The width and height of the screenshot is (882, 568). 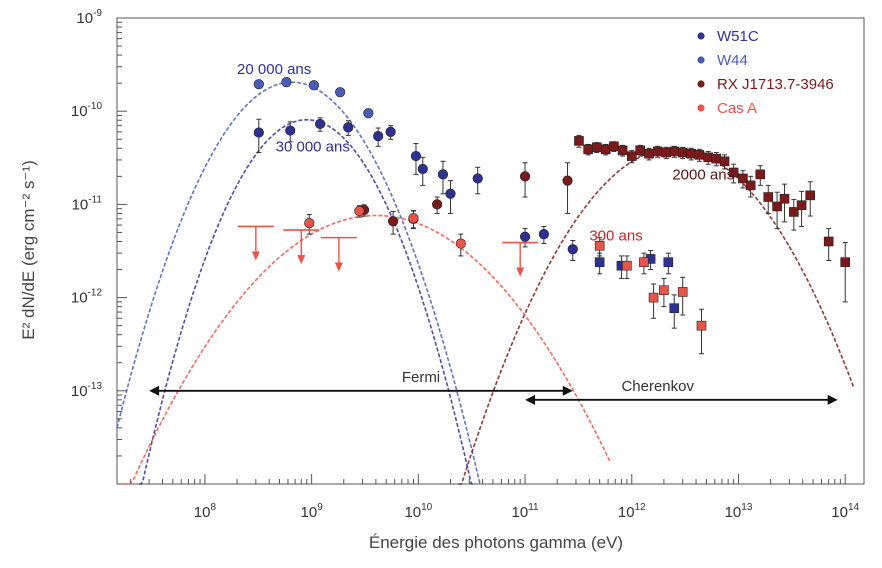 I want to click on legend: W51C W44 RX J1713.7-3946 Cas A, so click(x=765, y=72).